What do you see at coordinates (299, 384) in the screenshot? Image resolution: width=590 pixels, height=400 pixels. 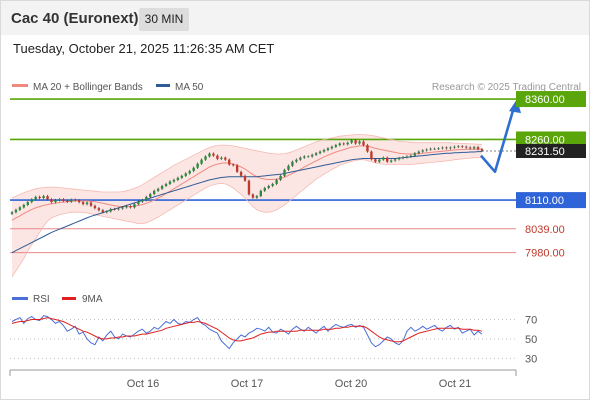 I see `time-axis: Oct 16 Oct 17 Oct 20 Oct 21` at bounding box center [299, 384].